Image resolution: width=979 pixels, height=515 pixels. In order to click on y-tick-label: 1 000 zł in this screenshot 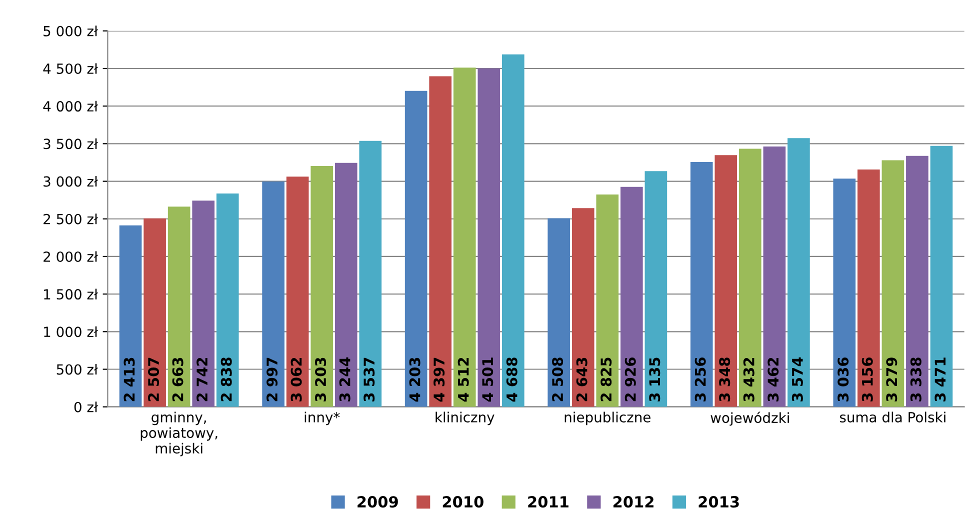, I will do `click(71, 332)`.